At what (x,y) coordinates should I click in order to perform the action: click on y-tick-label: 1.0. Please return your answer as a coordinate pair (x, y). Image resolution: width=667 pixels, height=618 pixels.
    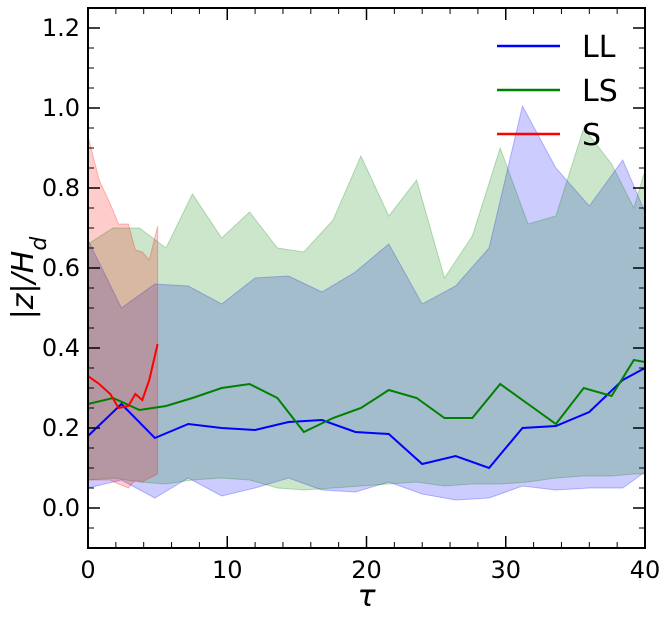
    Looking at the image, I should click on (61, 108).